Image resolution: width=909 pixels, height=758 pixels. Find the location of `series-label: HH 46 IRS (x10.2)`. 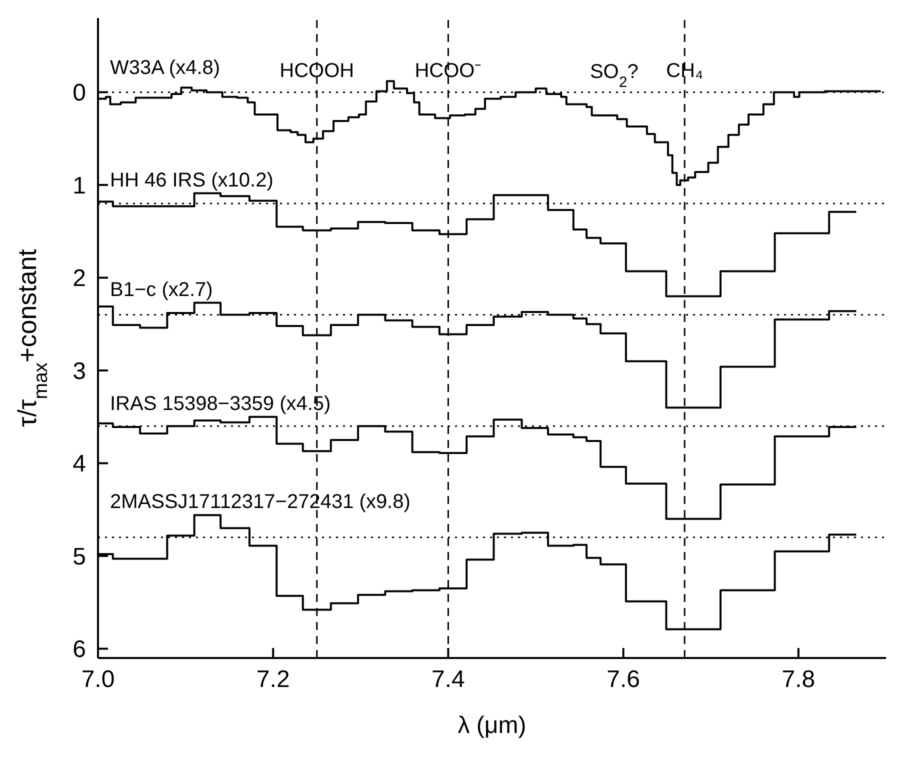

series-label: HH 46 IRS (x10.2) is located at coordinates (192, 180).